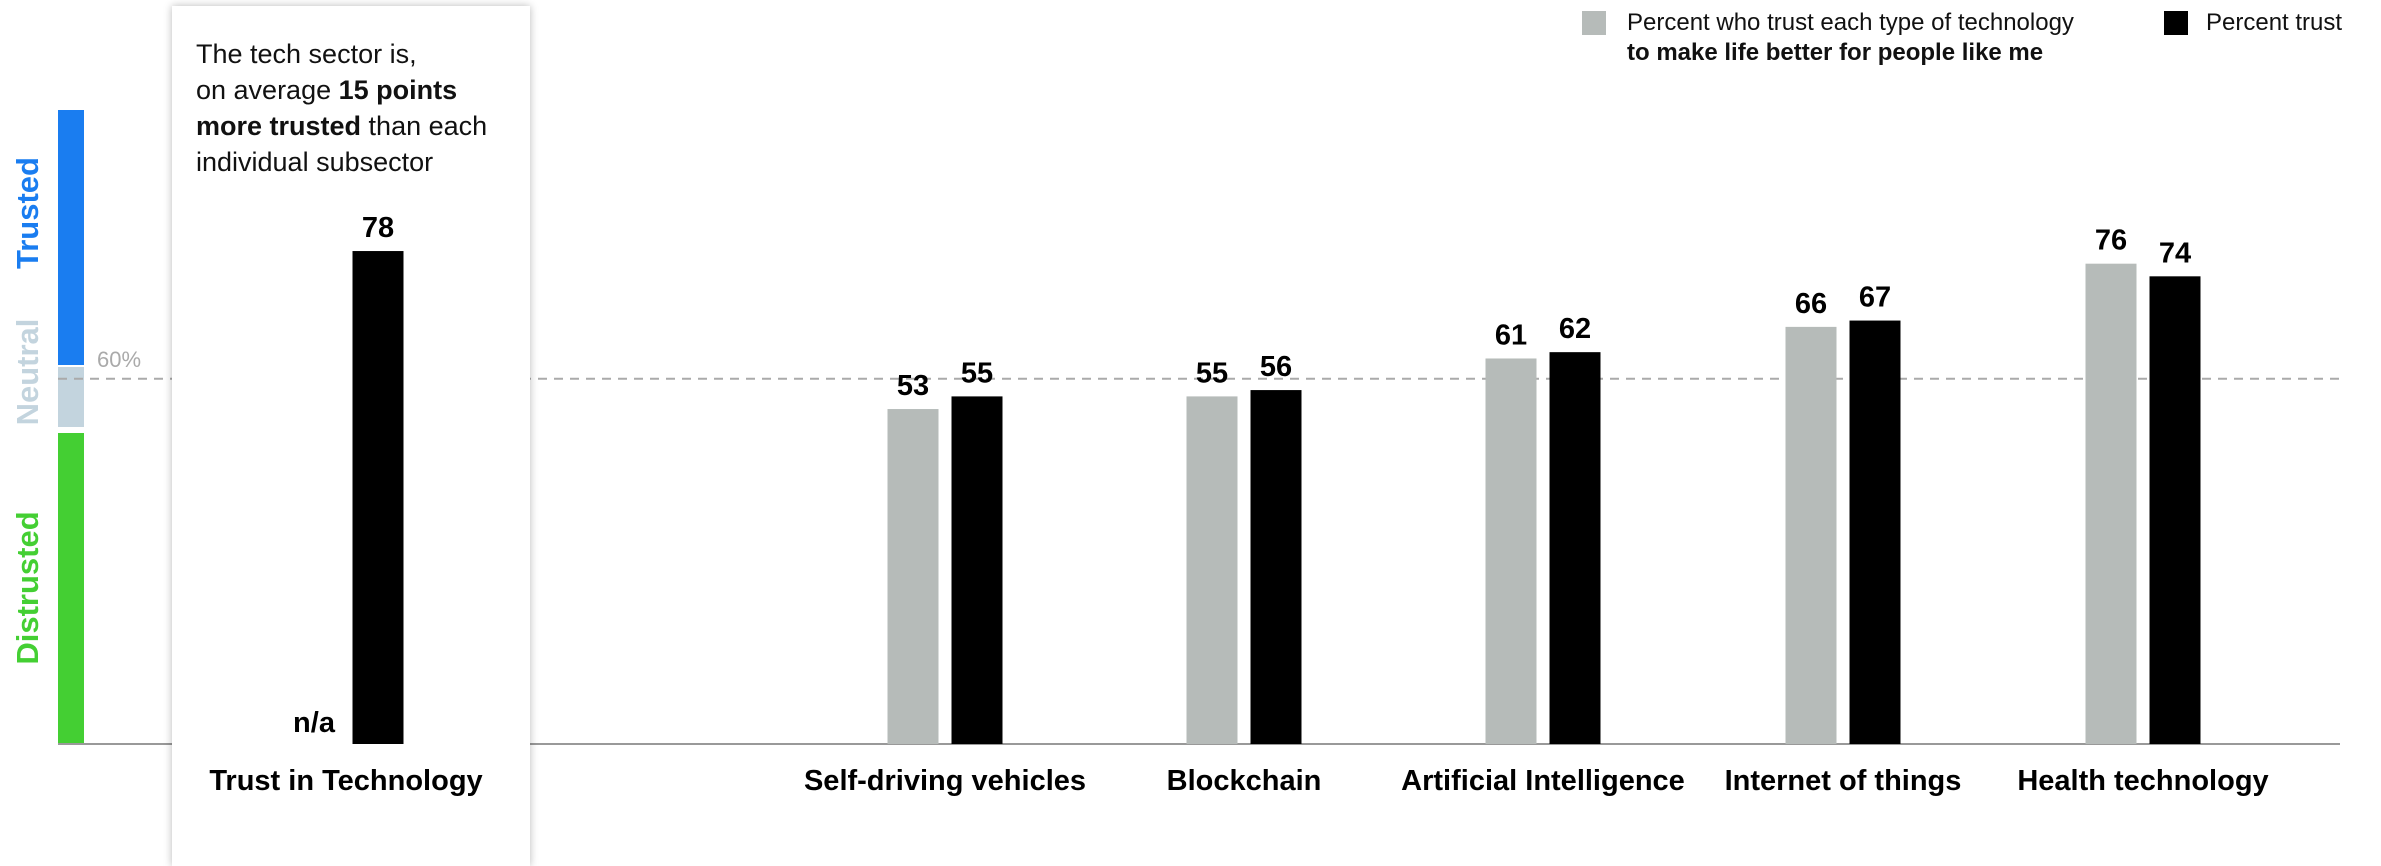  I want to click on trust-scale-bands: Trusted Neutral Distrusted, so click(47, 427).